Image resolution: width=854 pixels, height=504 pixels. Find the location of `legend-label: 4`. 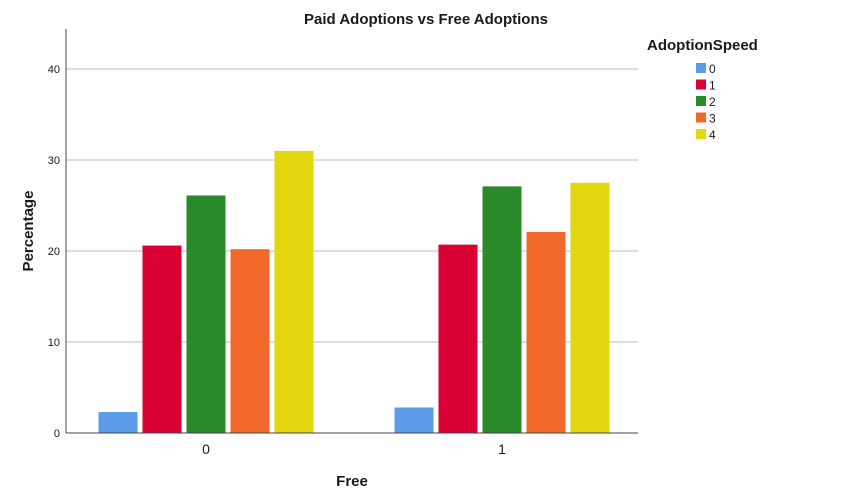

legend-label: 4 is located at coordinates (712, 135).